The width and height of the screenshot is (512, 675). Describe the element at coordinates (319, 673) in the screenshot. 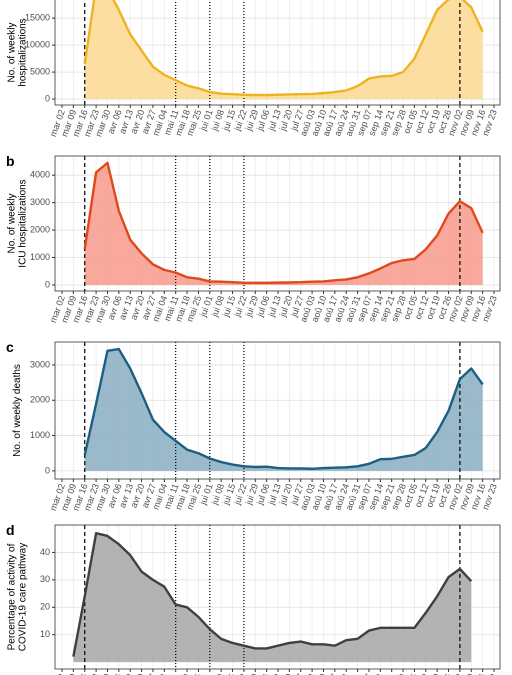

I see `x-tick-label: aoû 10` at that location.